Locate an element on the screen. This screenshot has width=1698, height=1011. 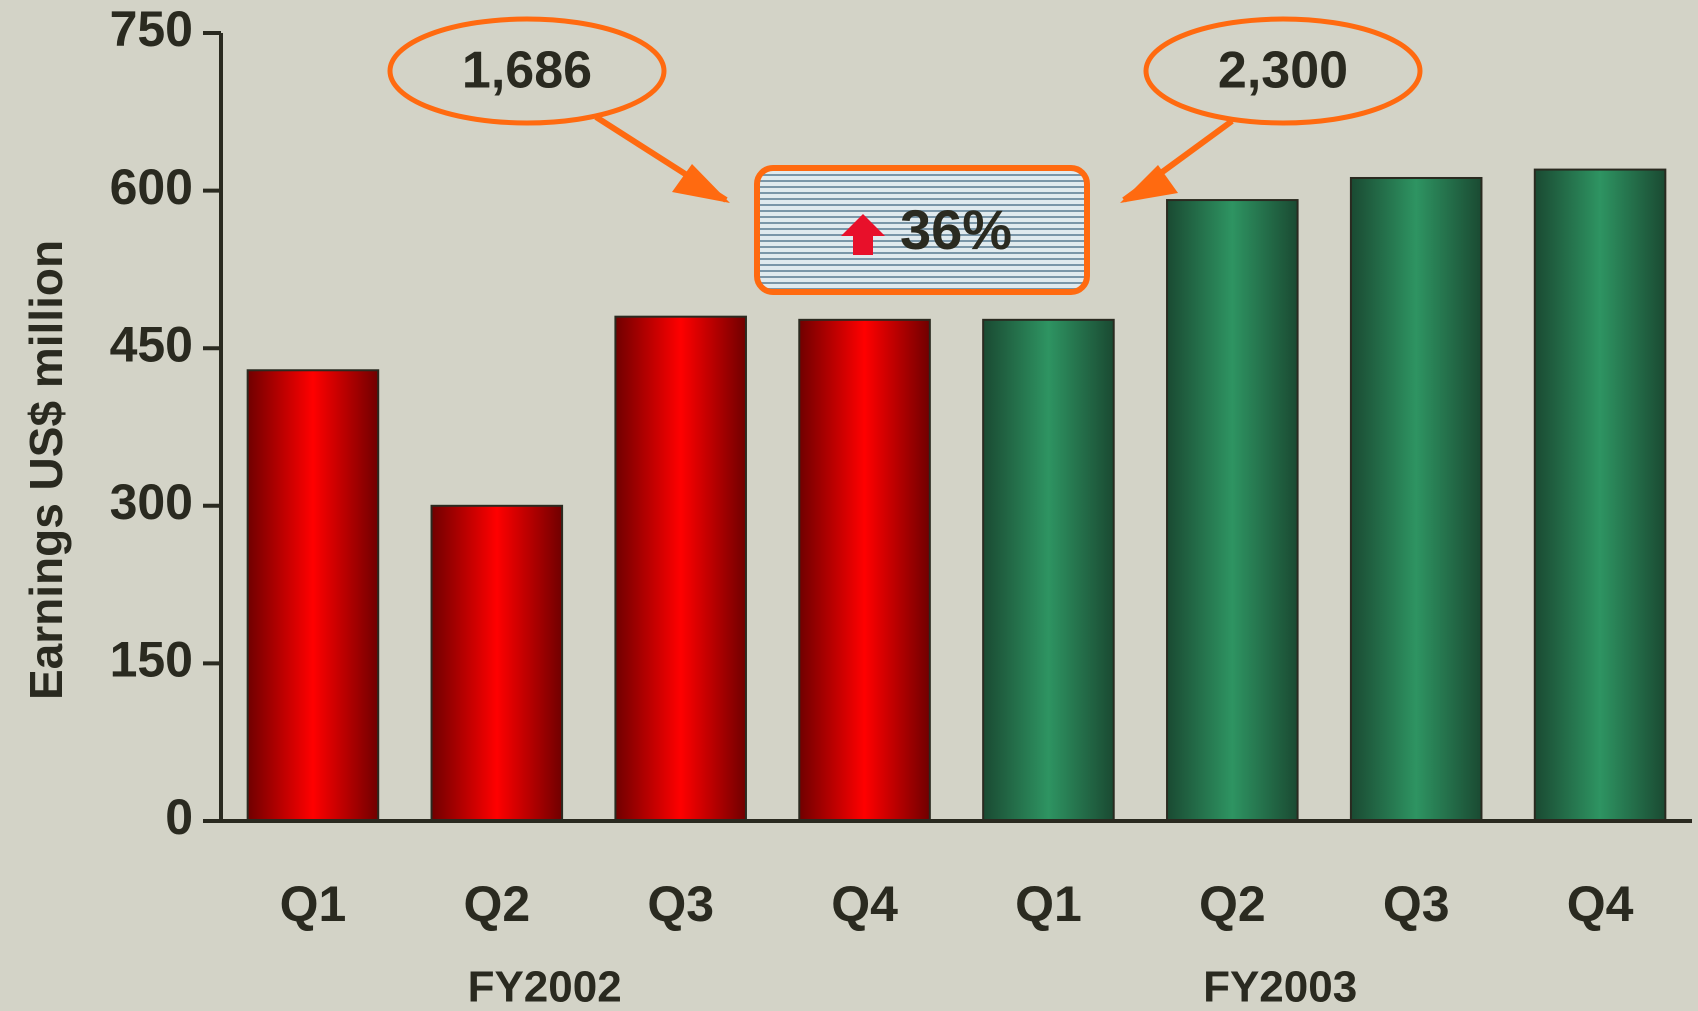
growth-box is located at coordinates (922, 230).